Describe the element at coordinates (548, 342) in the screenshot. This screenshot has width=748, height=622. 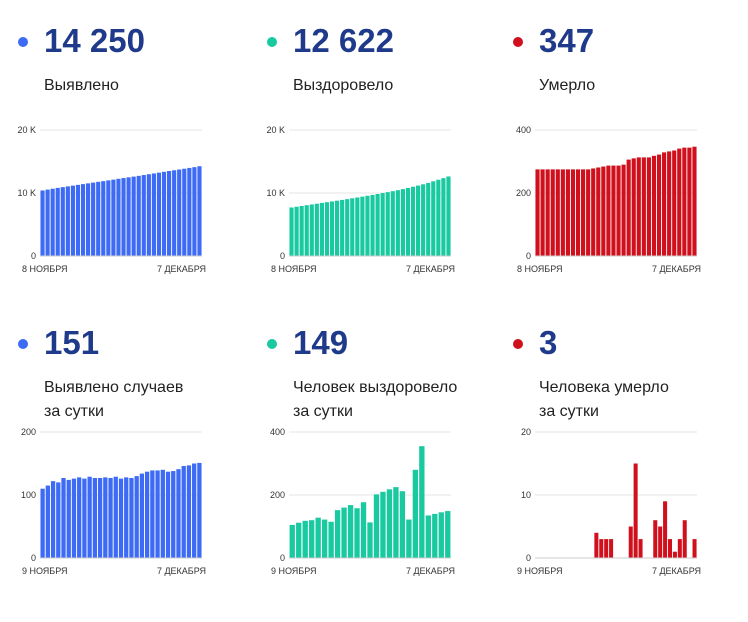
I see `stat-value: 3` at that location.